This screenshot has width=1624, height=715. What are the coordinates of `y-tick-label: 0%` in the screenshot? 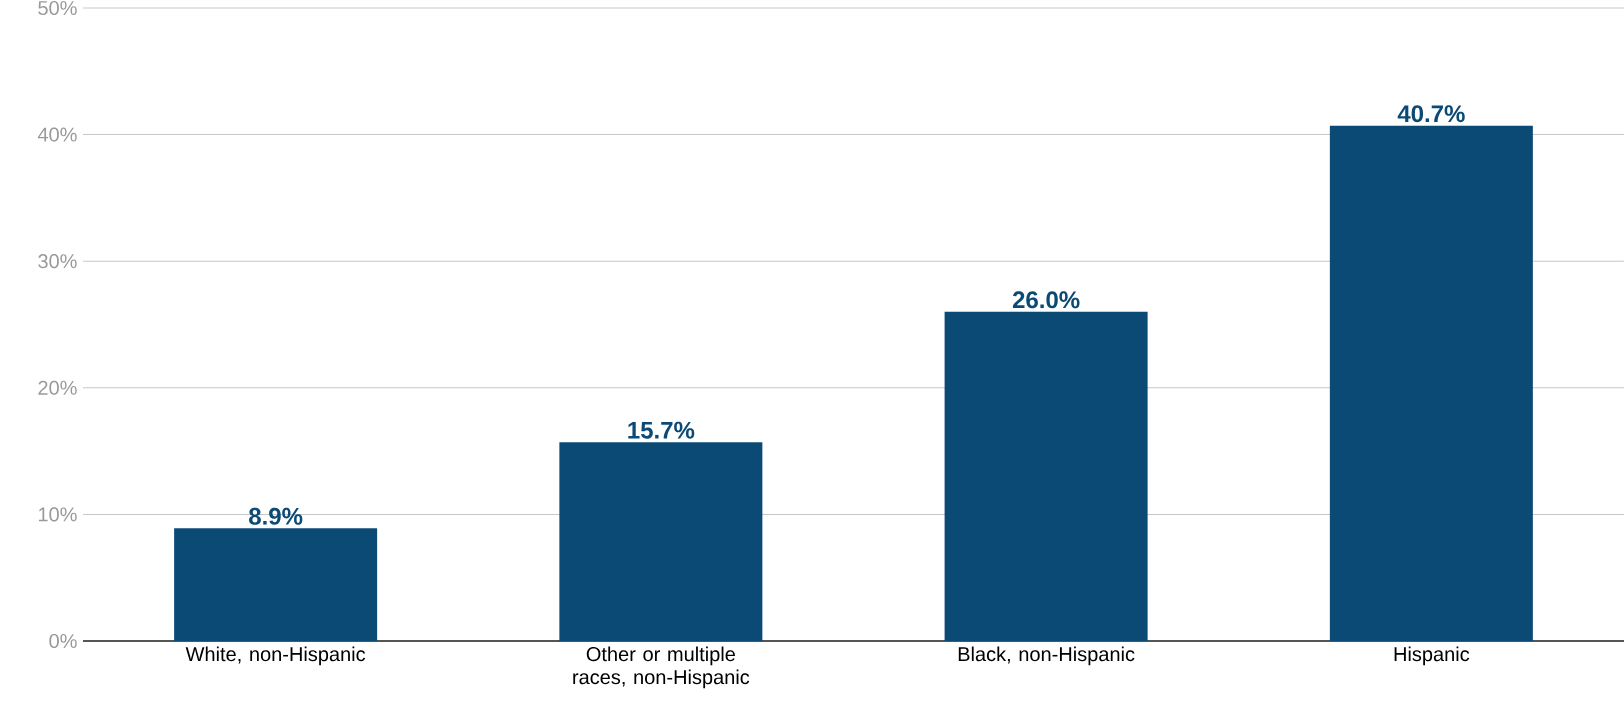 It's located at (63, 641).